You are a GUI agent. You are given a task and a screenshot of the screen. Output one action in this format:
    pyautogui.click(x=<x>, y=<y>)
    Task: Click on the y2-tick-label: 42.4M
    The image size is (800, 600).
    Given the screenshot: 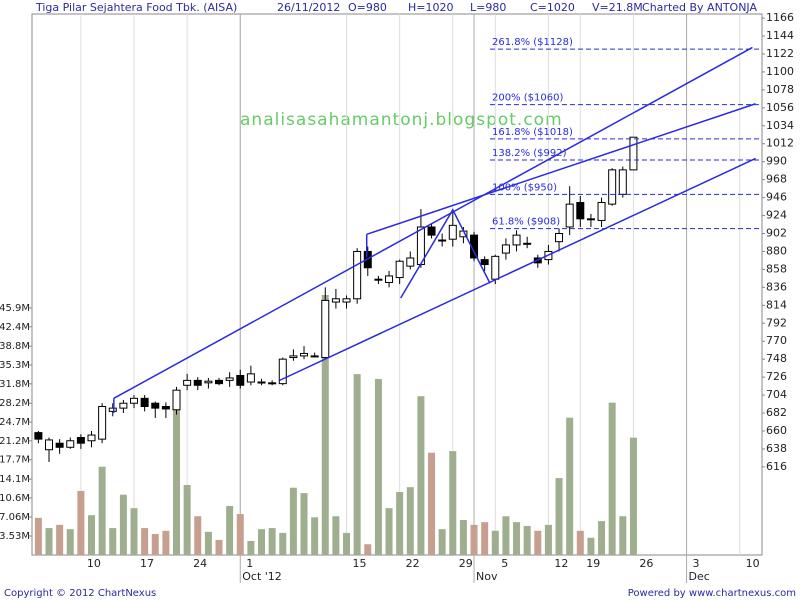 What is the action you would take?
    pyautogui.click(x=15, y=327)
    